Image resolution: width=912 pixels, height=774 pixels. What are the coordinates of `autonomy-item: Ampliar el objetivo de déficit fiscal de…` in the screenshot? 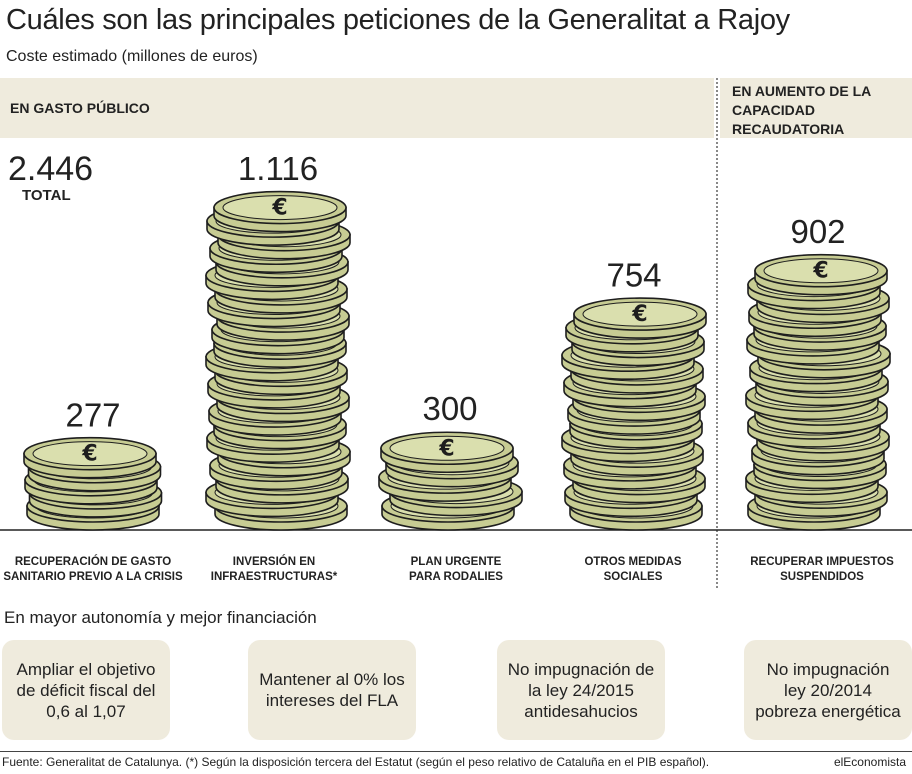 It's located at (86, 690).